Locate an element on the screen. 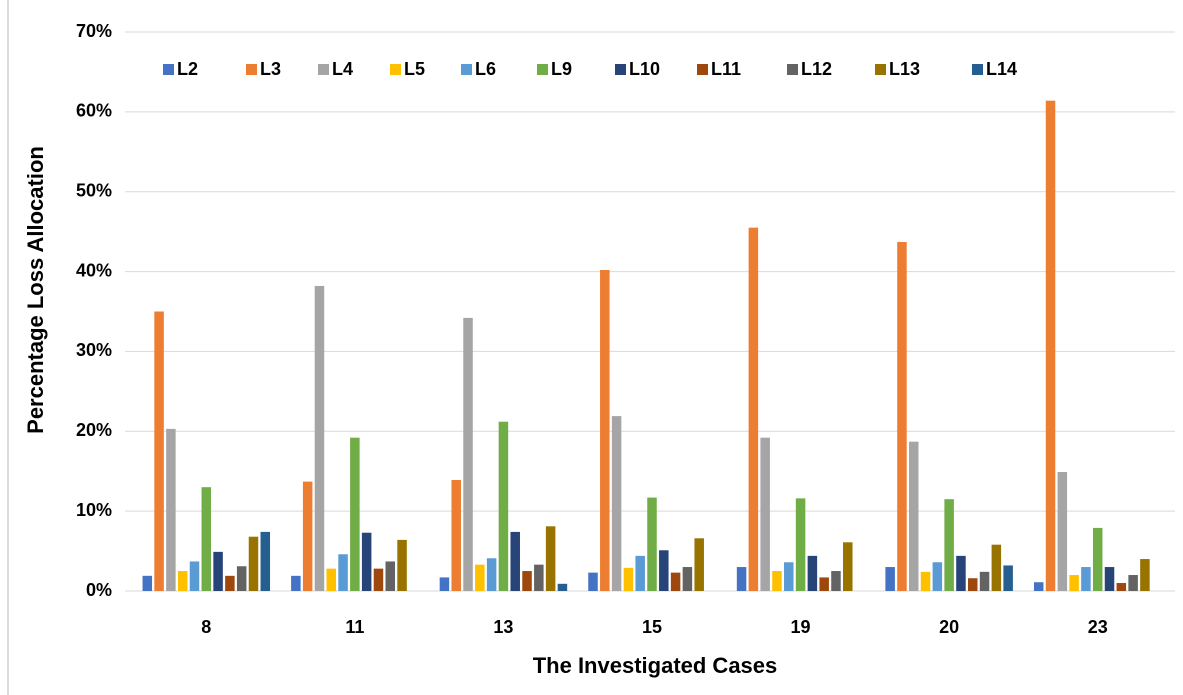  y-tick-label: 40% is located at coordinates (94, 270).